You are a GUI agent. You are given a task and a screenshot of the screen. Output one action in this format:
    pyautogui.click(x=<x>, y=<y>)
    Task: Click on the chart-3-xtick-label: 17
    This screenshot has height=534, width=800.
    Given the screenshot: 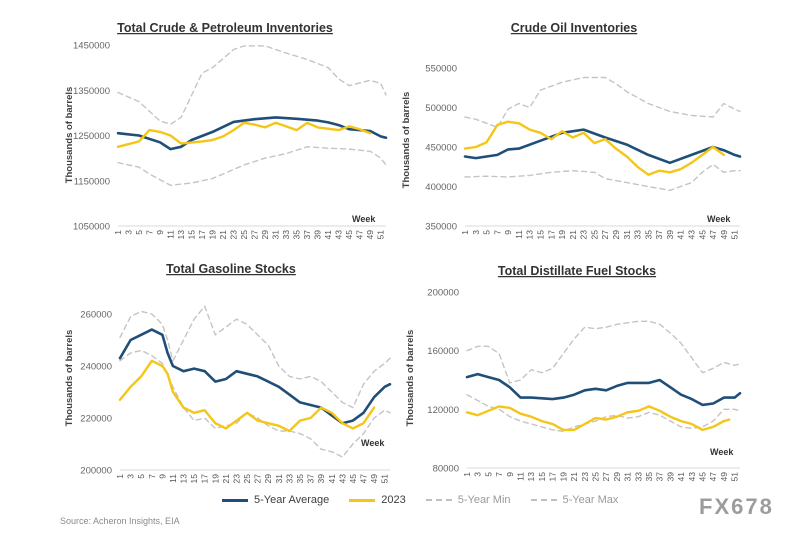 What is the action you would take?
    pyautogui.click(x=205, y=479)
    